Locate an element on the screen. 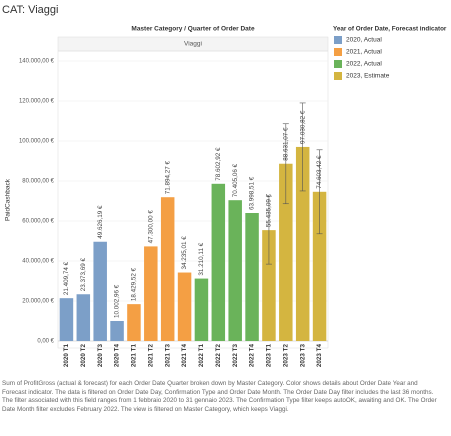 This screenshot has height=436, width=451. x-tick-label: 2022 T1 is located at coordinates (201, 356).